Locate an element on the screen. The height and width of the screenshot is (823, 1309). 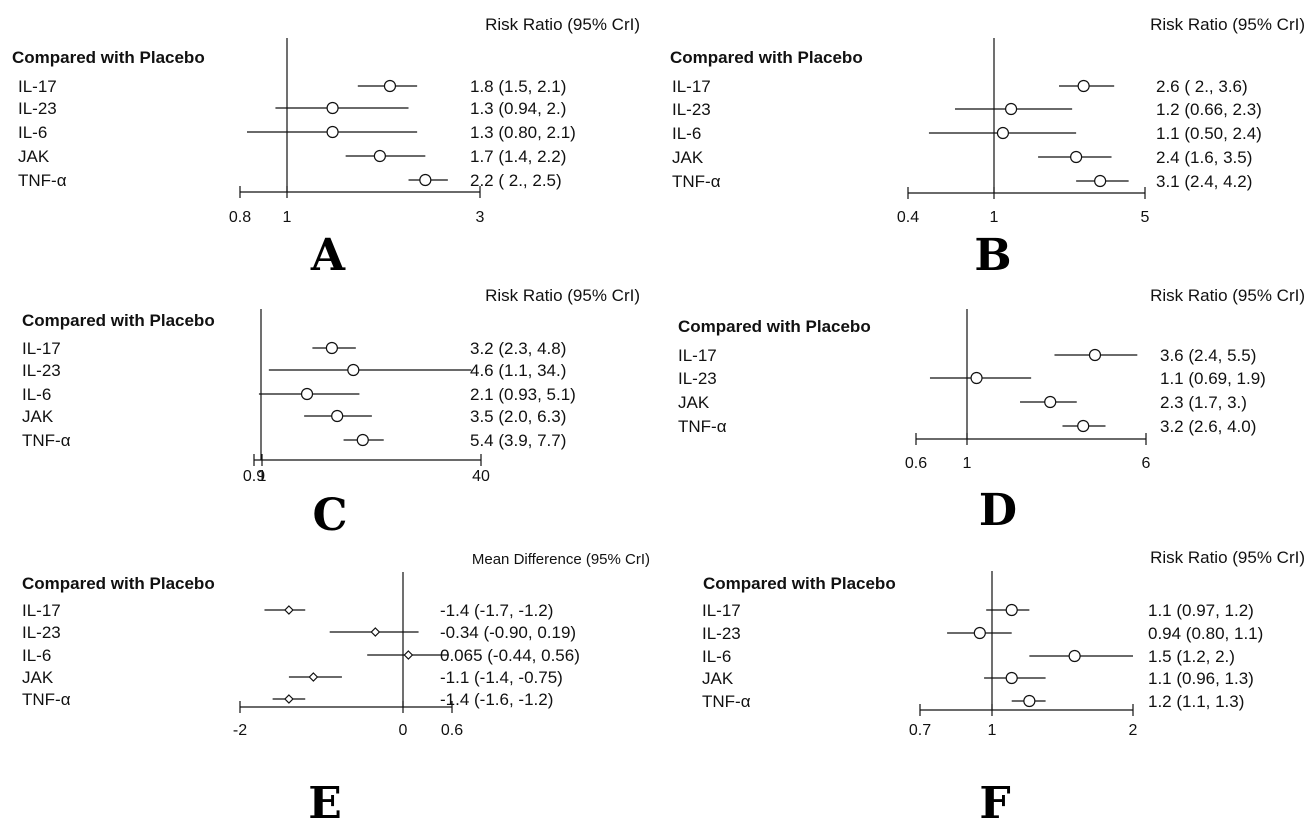
tick-label: 3 is located at coordinates (480, 217).